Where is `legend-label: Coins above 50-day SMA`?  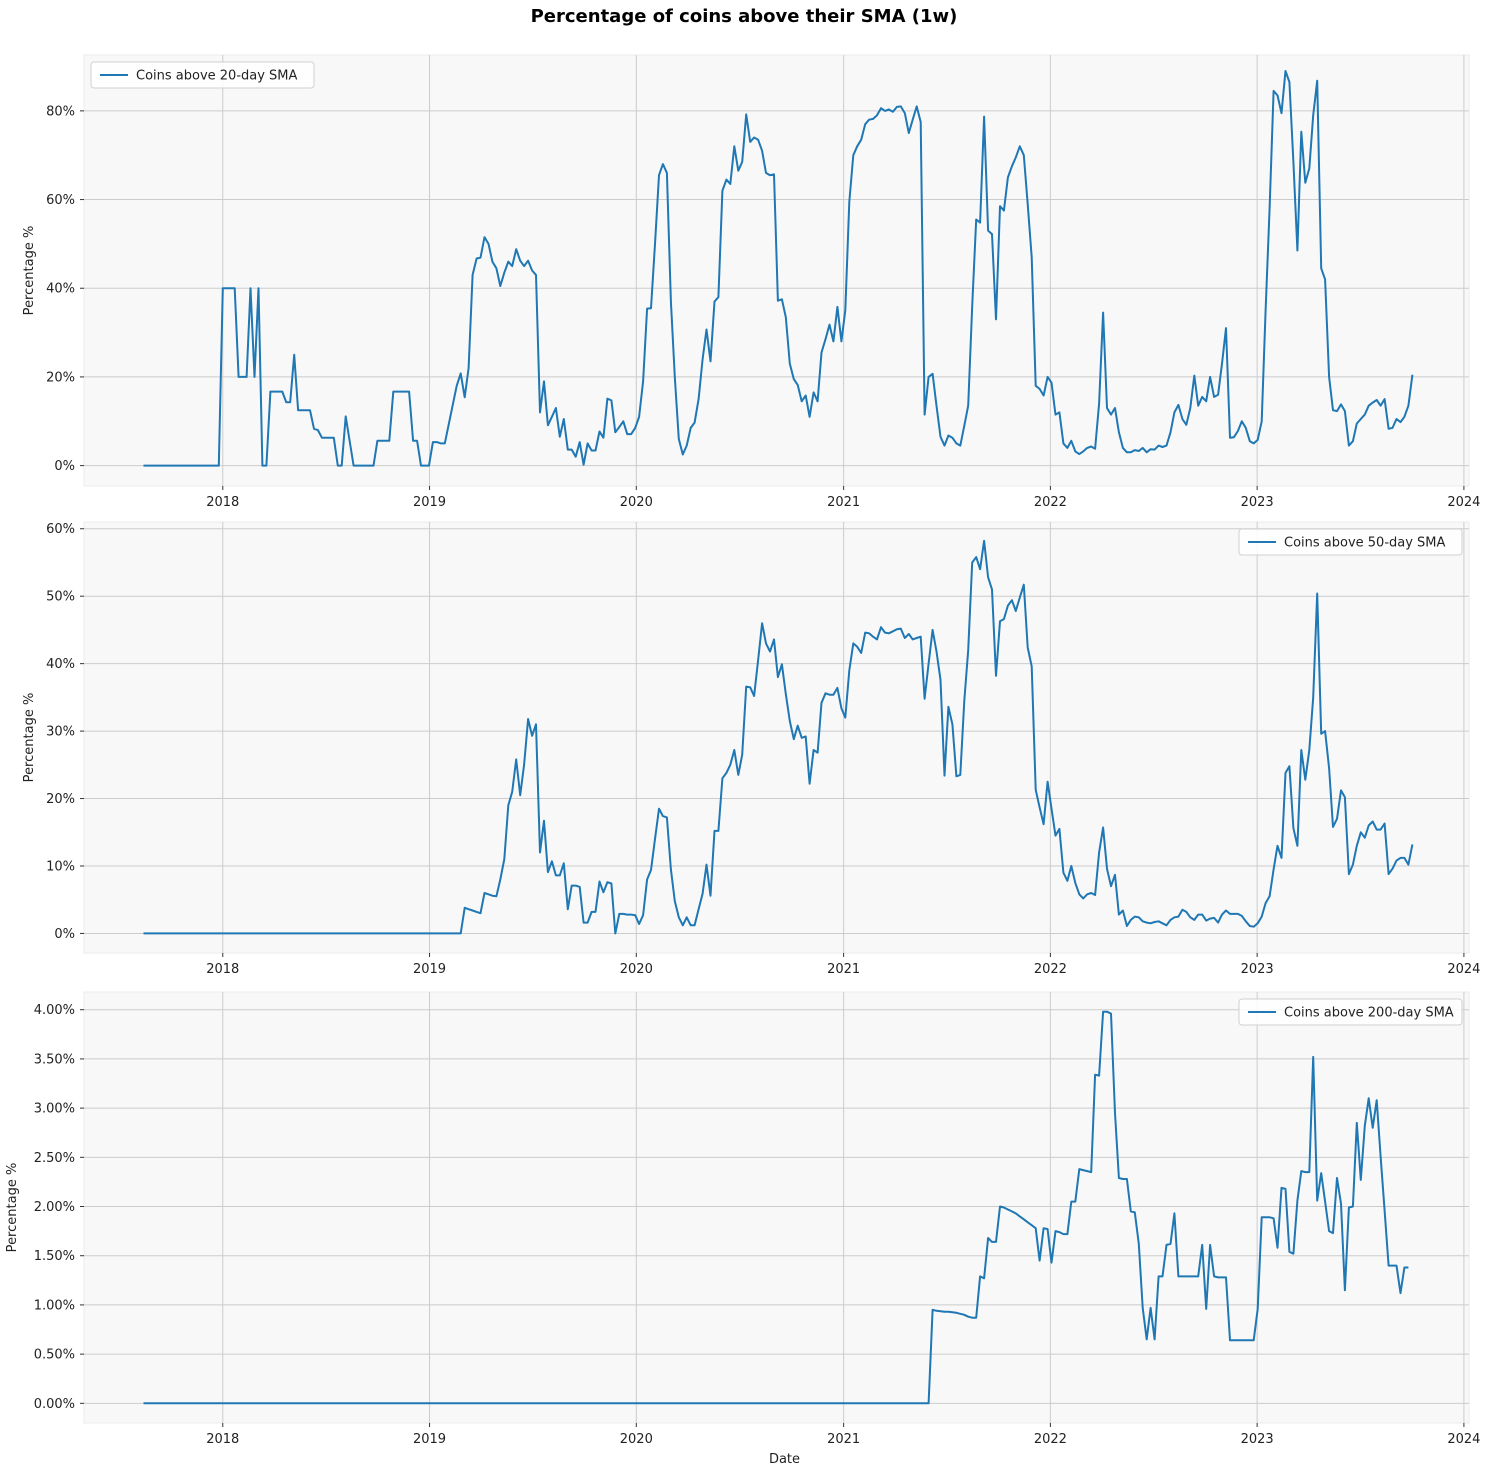 legend-label: Coins above 50-day SMA is located at coordinates (1365, 543).